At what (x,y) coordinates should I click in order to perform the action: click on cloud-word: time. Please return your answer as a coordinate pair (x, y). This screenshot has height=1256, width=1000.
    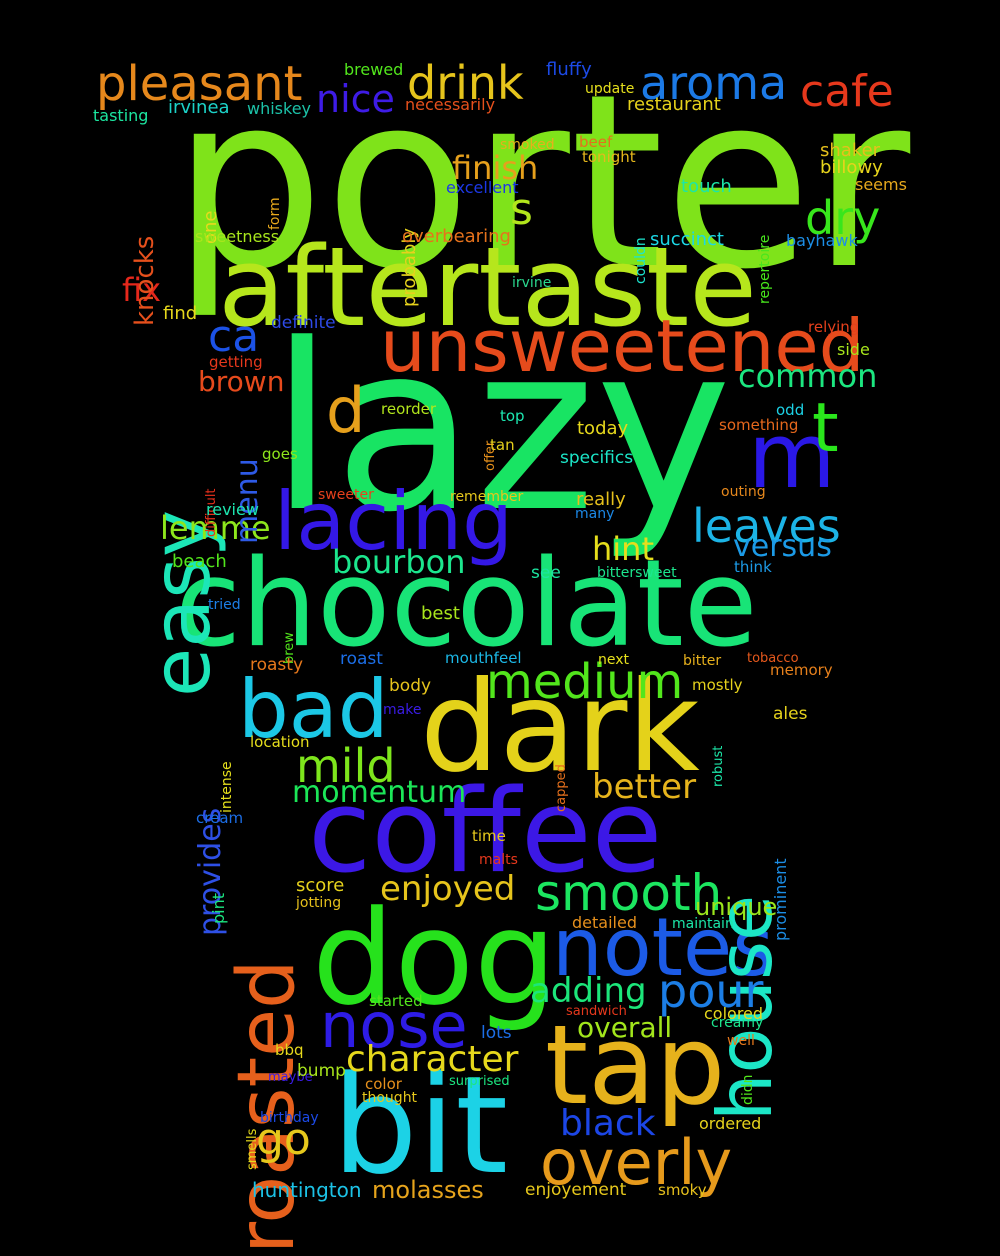
    Looking at the image, I should click on (489, 836).